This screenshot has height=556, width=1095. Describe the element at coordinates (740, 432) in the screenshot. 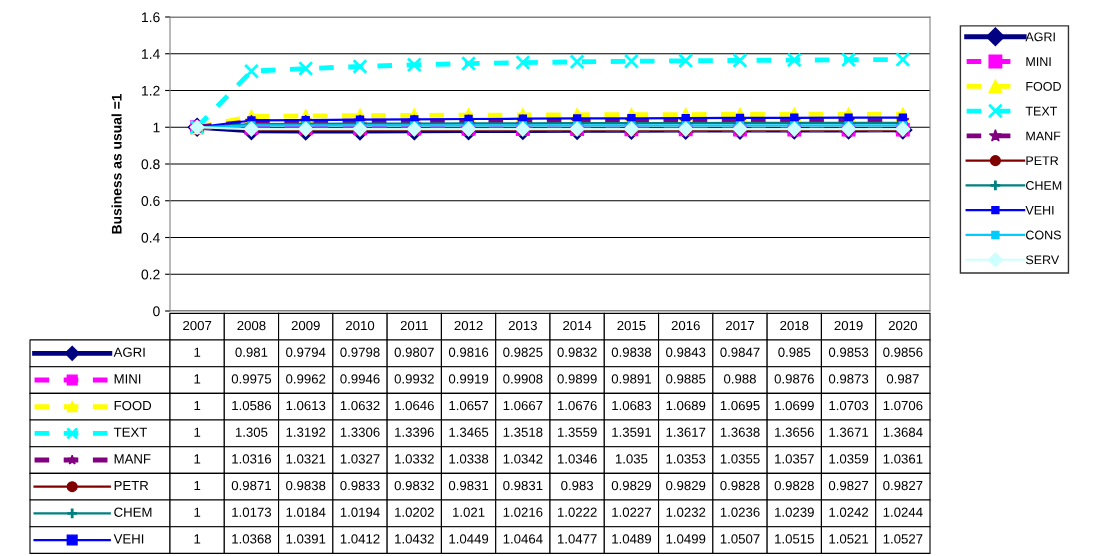

I see `data-label: 1.3638` at that location.